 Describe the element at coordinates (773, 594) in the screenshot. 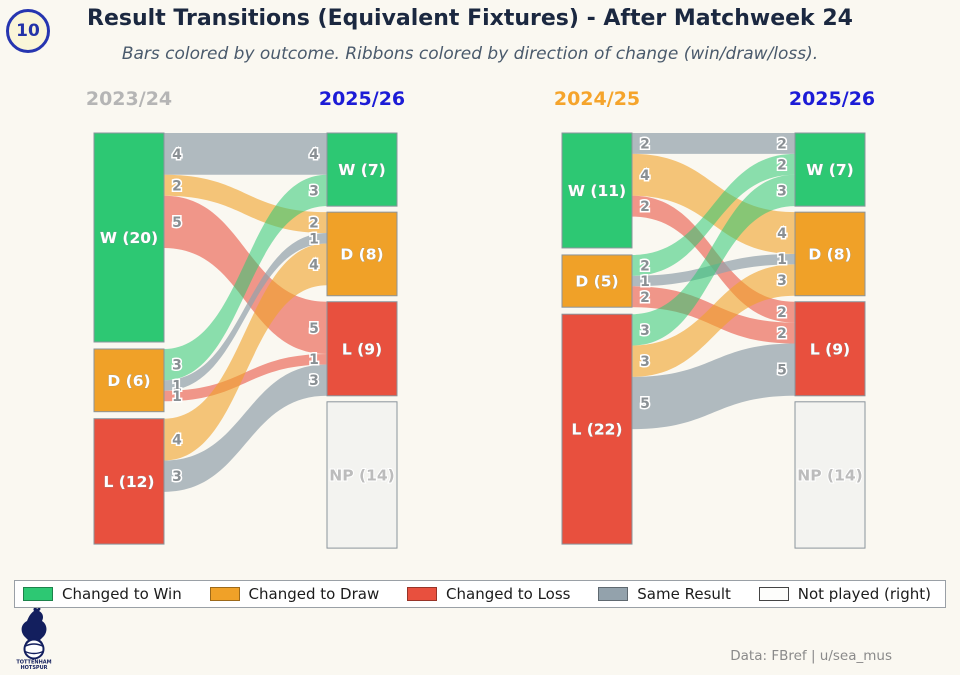

I see `legend-swatch-np` at that location.